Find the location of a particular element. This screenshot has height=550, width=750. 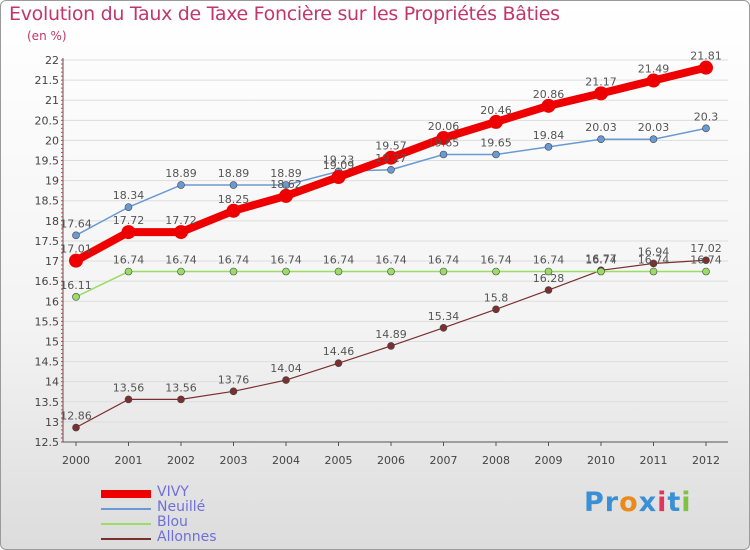

y-tick-label: 15.5 is located at coordinates (47, 321).